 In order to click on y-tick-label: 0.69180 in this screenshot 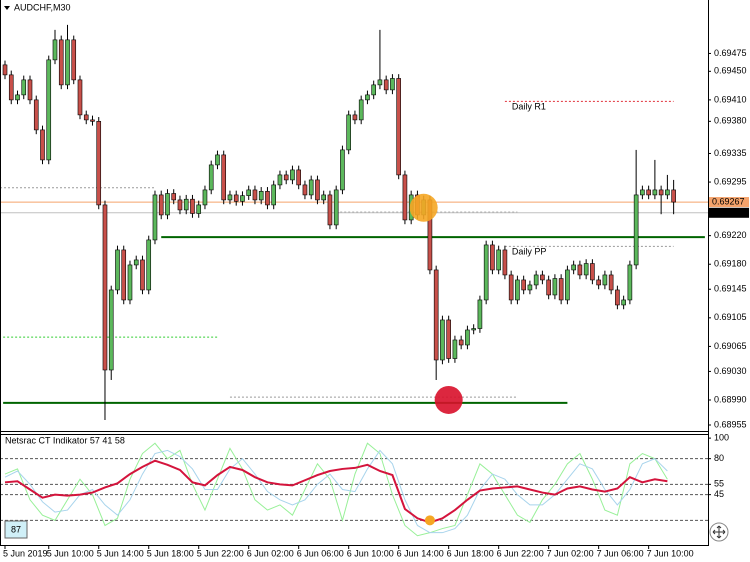, I will do `click(730, 264)`.